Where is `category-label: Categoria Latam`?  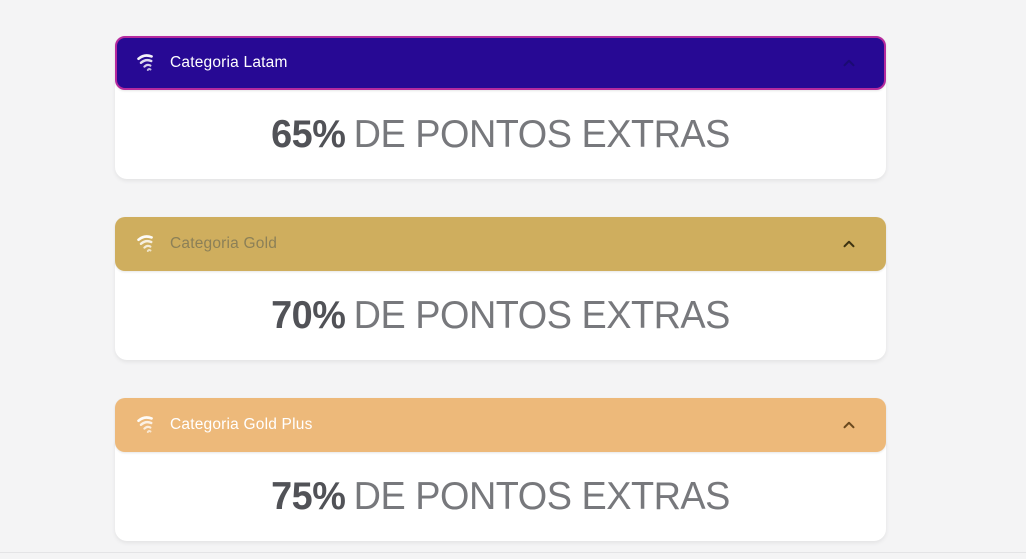 category-label: Categoria Latam is located at coordinates (229, 62).